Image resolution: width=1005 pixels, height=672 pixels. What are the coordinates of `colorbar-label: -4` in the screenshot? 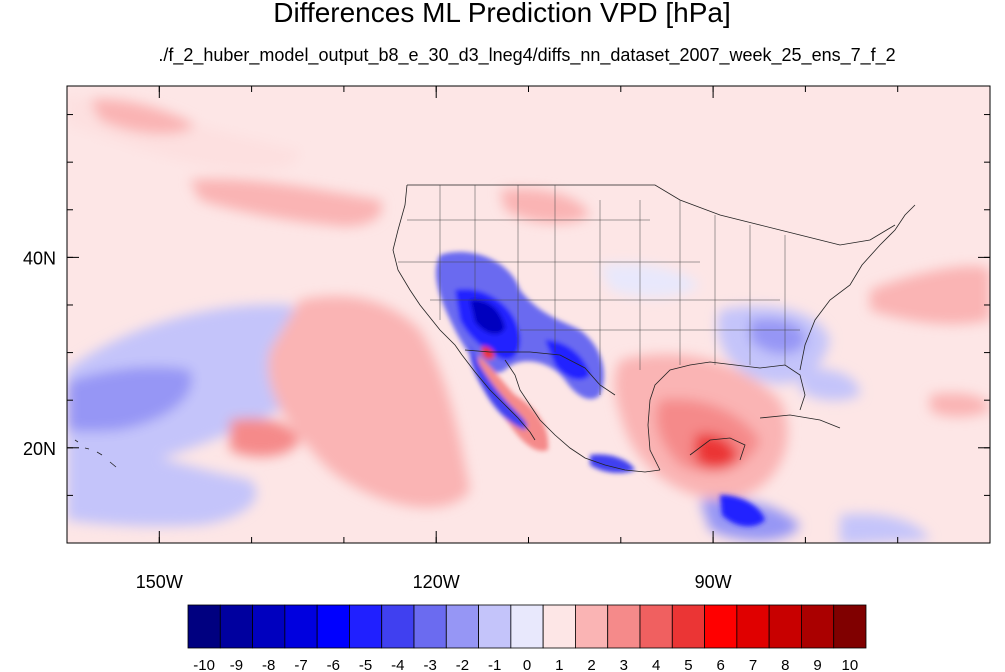 It's located at (397, 664).